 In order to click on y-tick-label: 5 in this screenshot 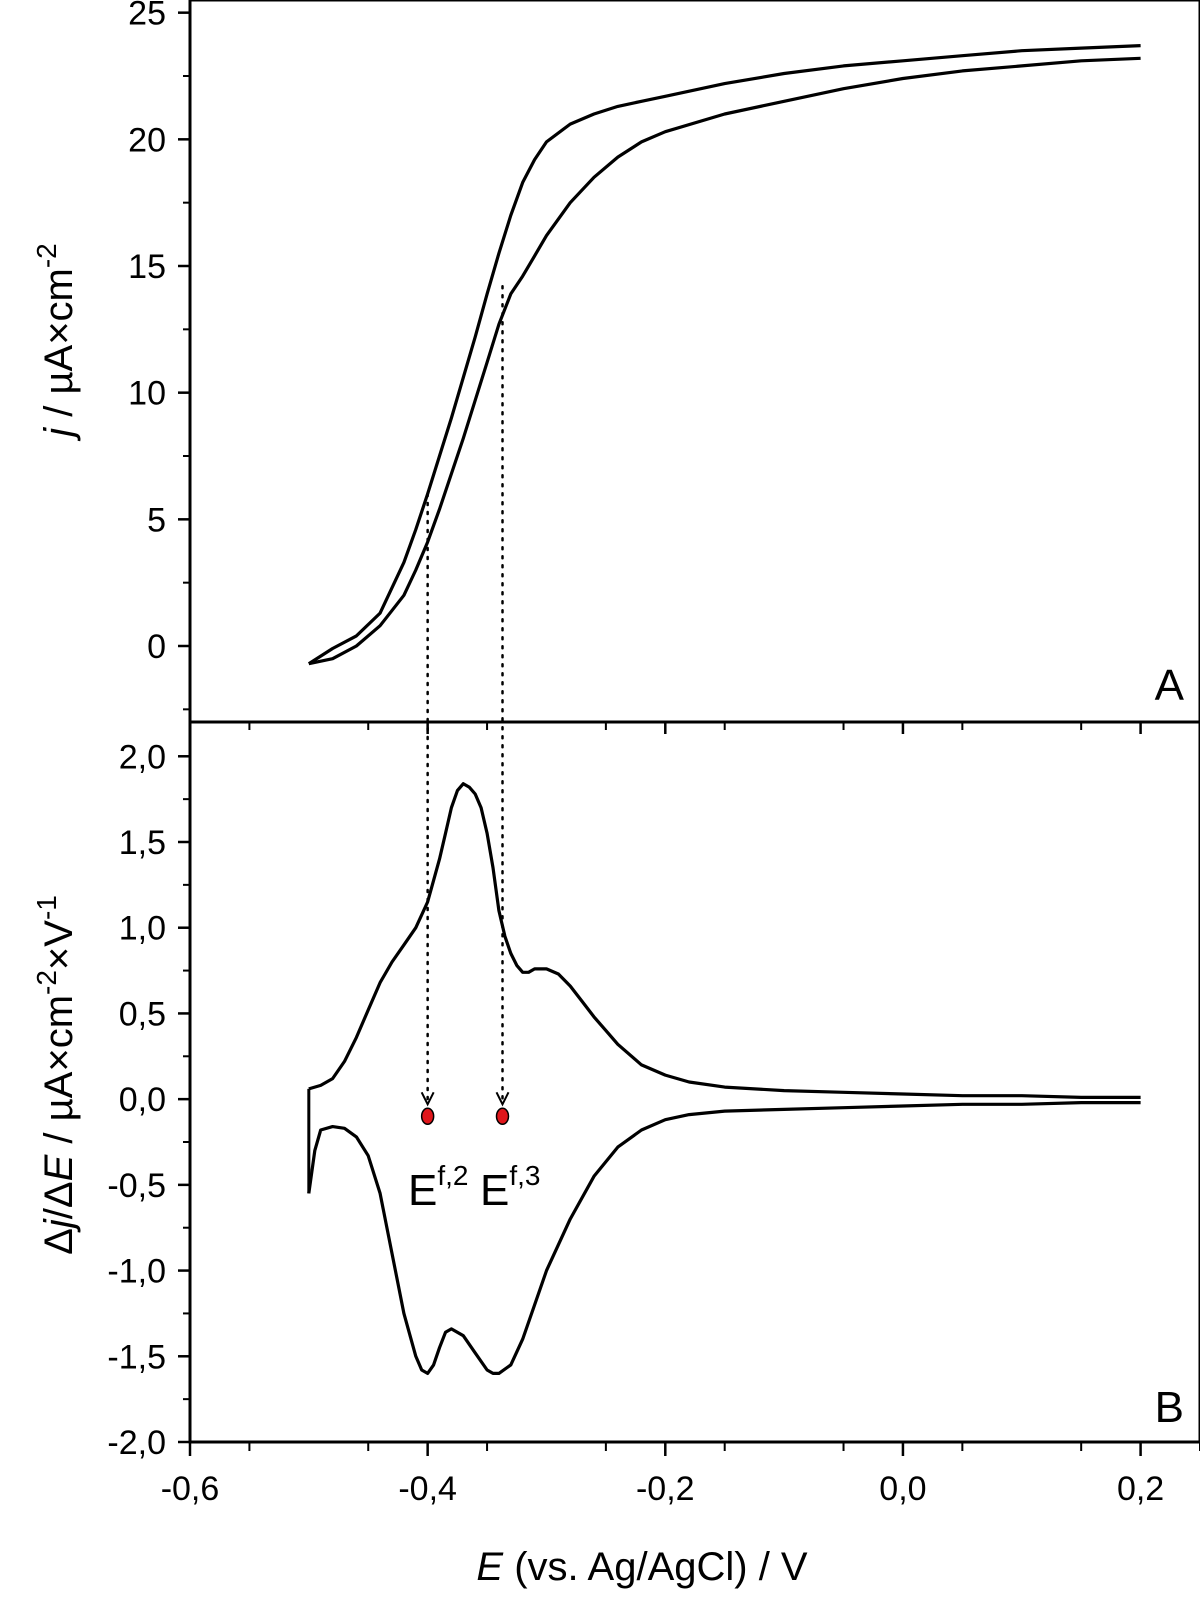, I will do `click(156, 520)`.